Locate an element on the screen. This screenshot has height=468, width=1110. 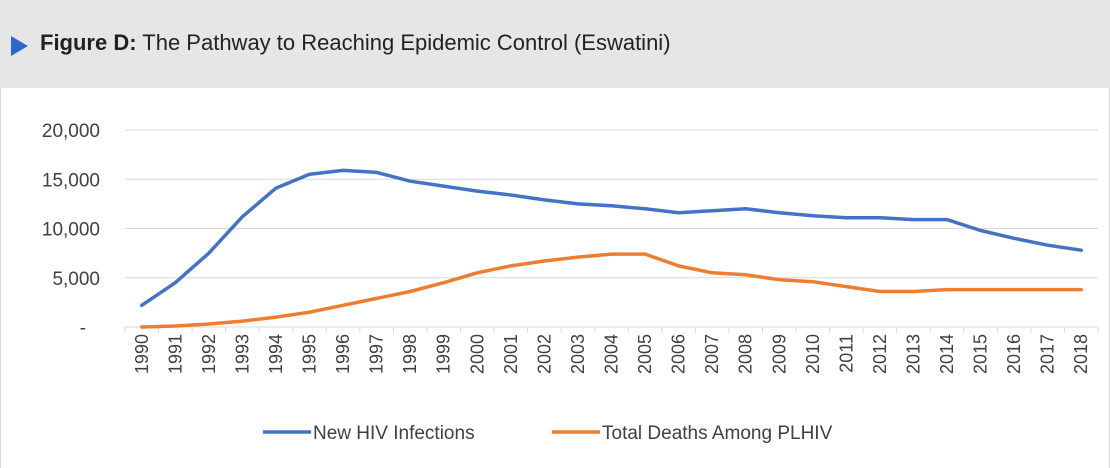
y-tick-label: 10,000 is located at coordinates (71, 230).